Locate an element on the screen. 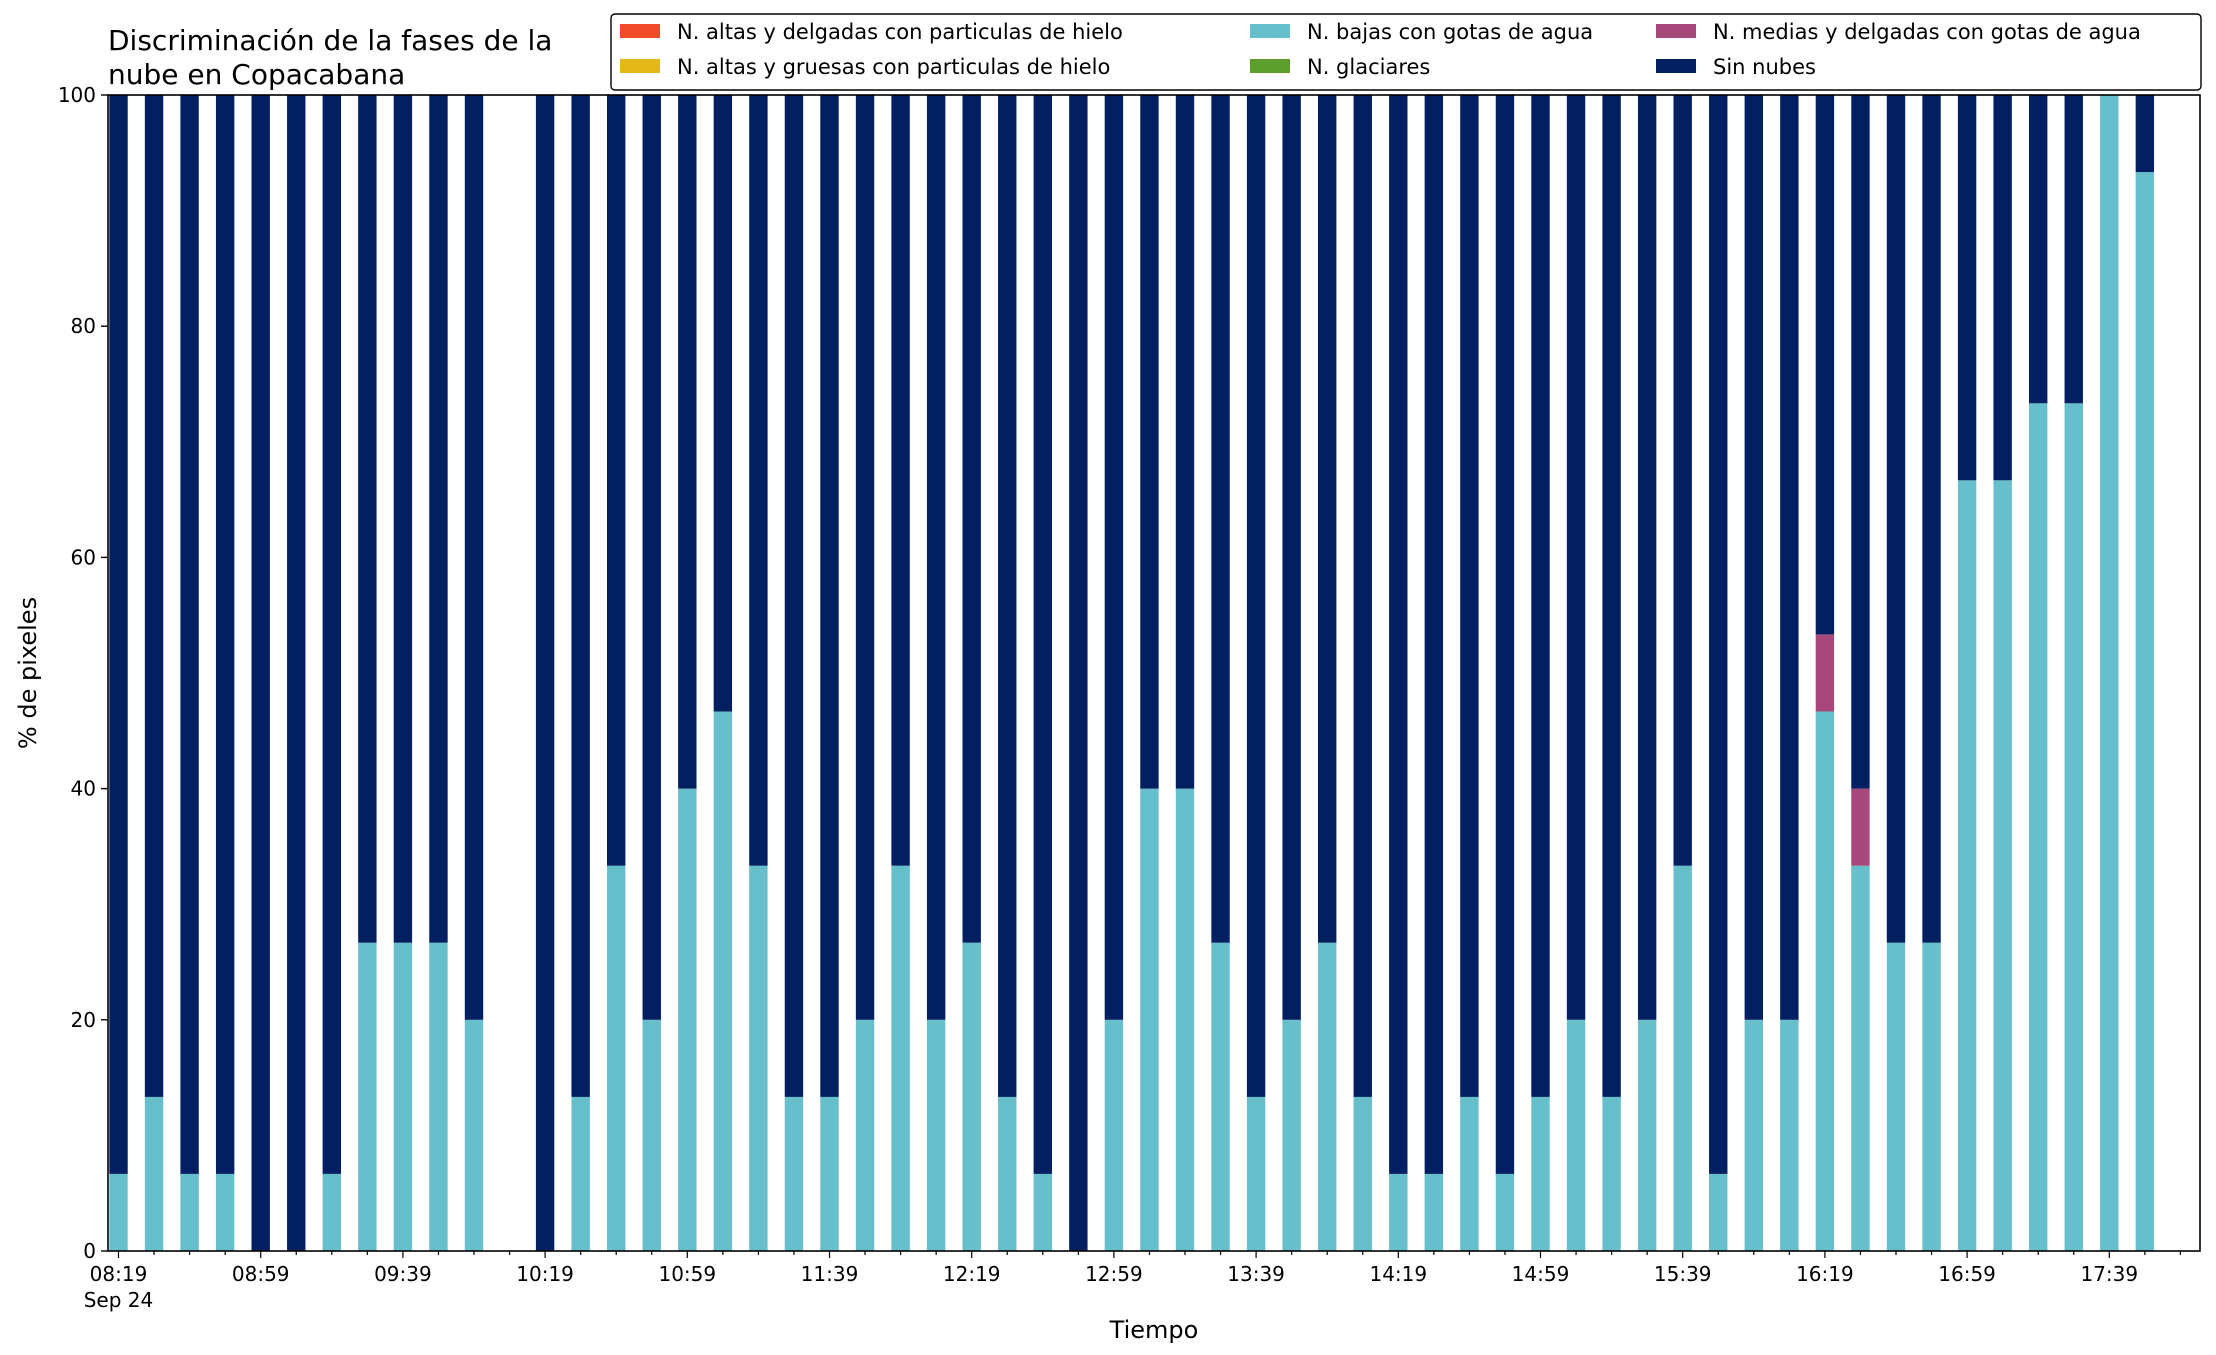  y-tick-label: 80 is located at coordinates (83, 326).